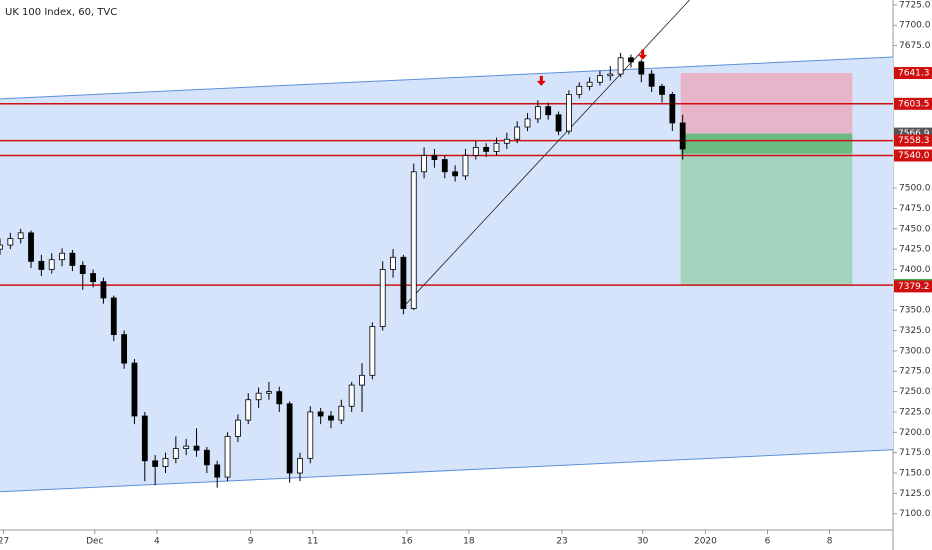 The image size is (932, 550). What do you see at coordinates (768, 542) in the screenshot?
I see `x-tick-label: 6` at bounding box center [768, 542].